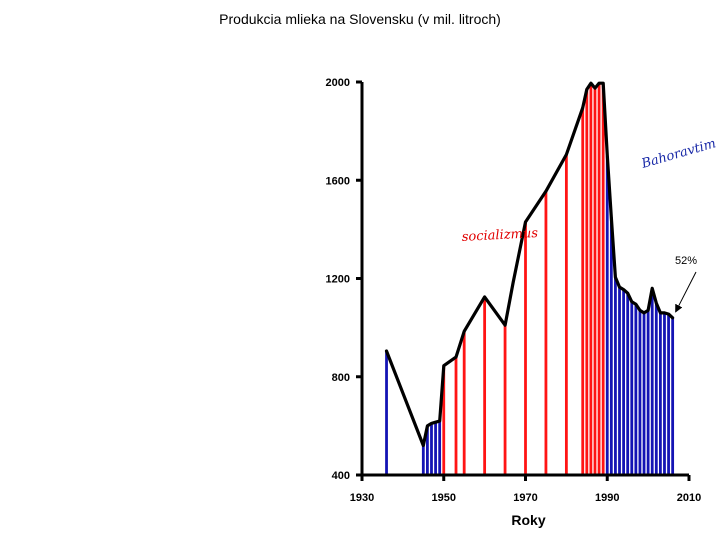 Image resolution: width=720 pixels, height=540 pixels. Describe the element at coordinates (338, 280) in the screenshot. I see `y-tick-label-1200: 1200` at that location.